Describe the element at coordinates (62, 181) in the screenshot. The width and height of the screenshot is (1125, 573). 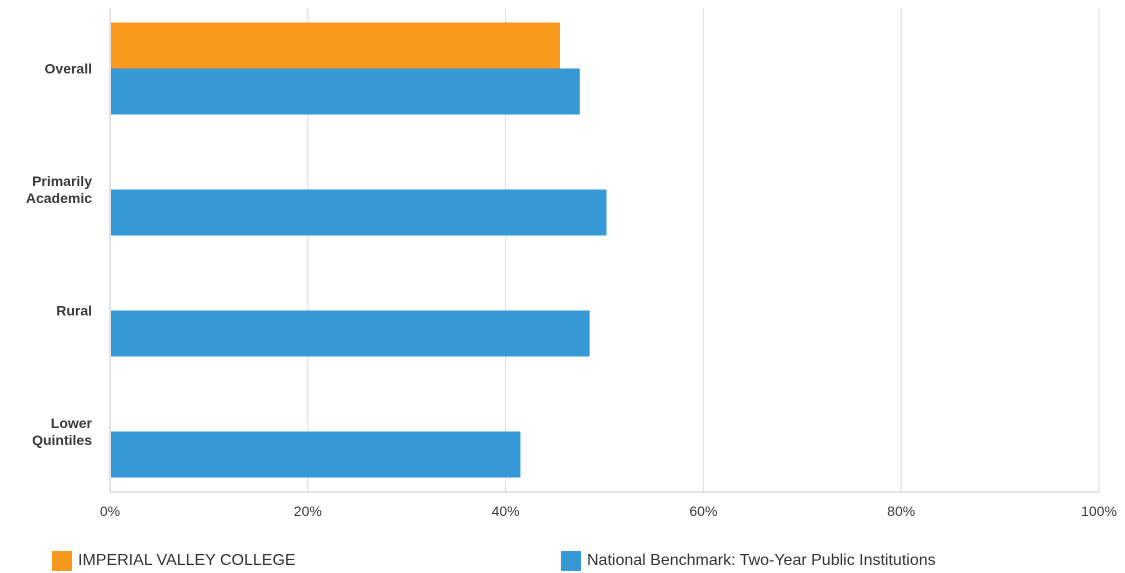
I see `category-label: Primarily` at that location.